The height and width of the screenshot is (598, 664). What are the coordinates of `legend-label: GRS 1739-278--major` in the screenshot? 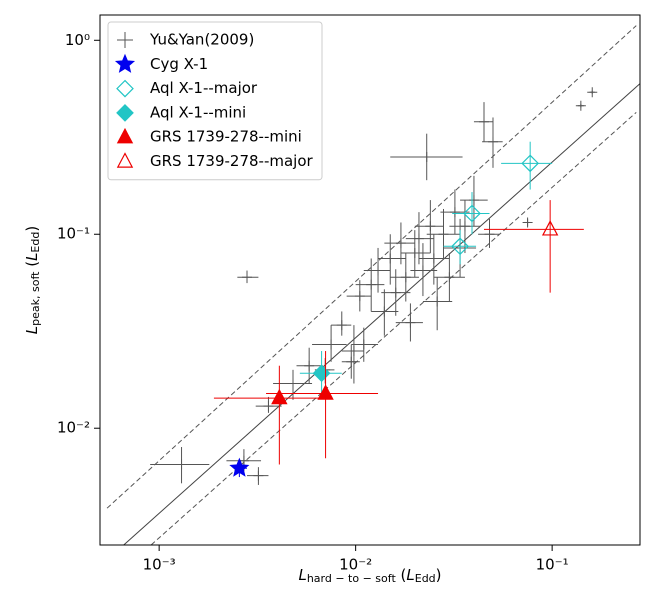 It's located at (232, 161).